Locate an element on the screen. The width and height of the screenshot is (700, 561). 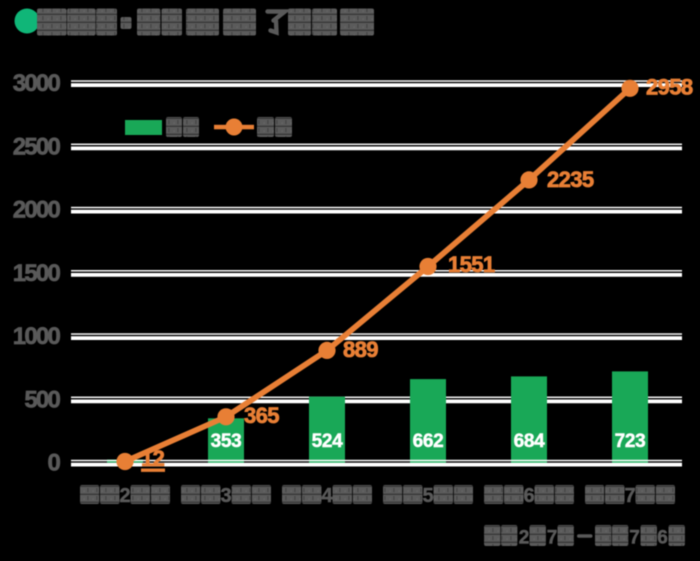
svg-text: 3000 is located at coordinates (37, 83).